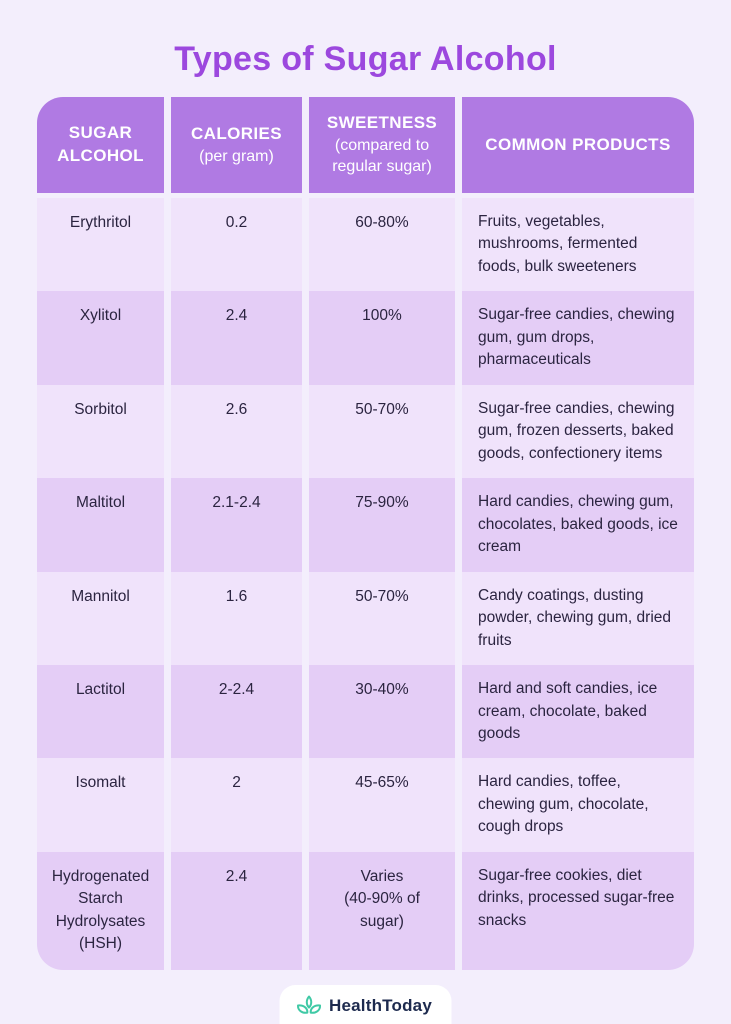 Image resolution: width=731 pixels, height=1024 pixels. What do you see at coordinates (100, 712) in the screenshot?
I see `sugar-alcohol-name: Lactitol` at bounding box center [100, 712].